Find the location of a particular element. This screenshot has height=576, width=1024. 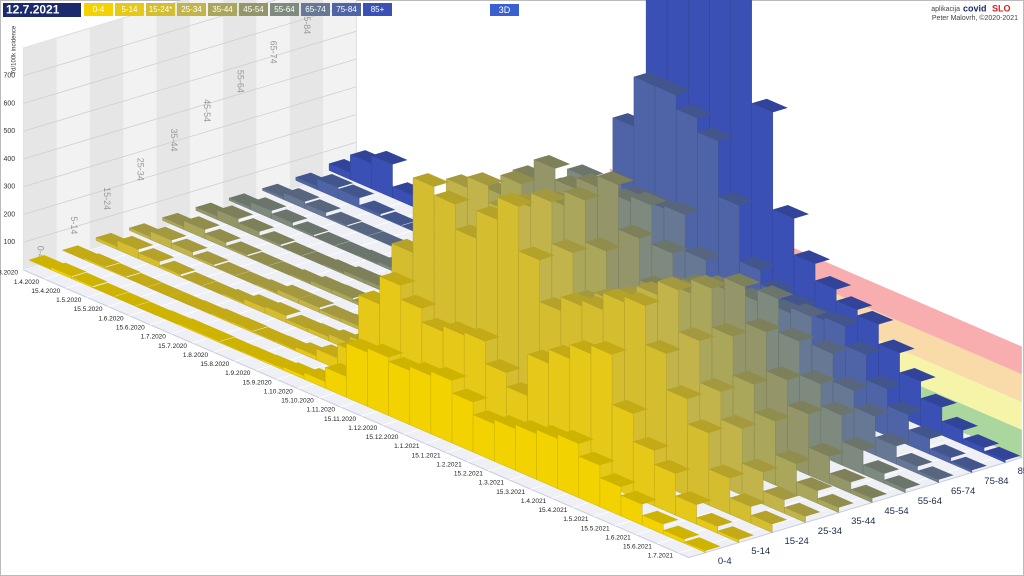

x-tick-label: 15.11.2020 is located at coordinates (340, 419).